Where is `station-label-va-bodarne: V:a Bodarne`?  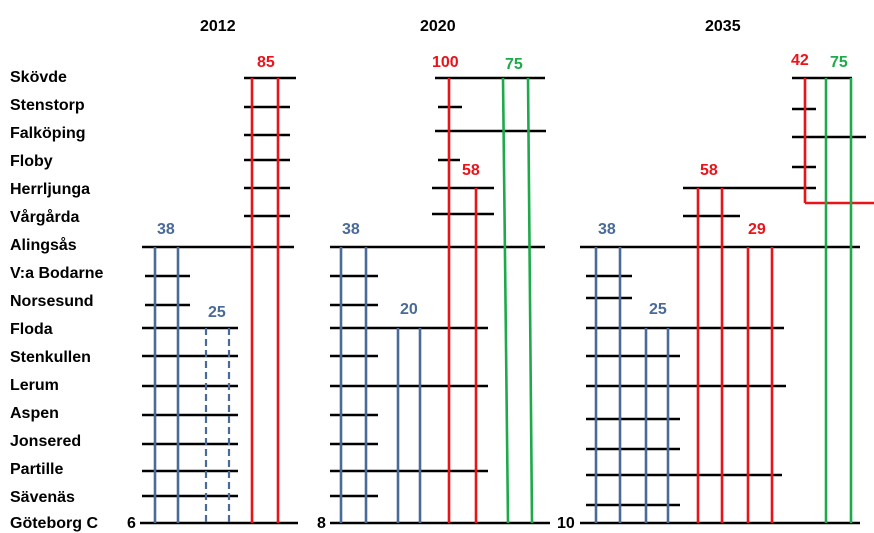 station-label-va-bodarne: V:a Bodarne is located at coordinates (57, 273).